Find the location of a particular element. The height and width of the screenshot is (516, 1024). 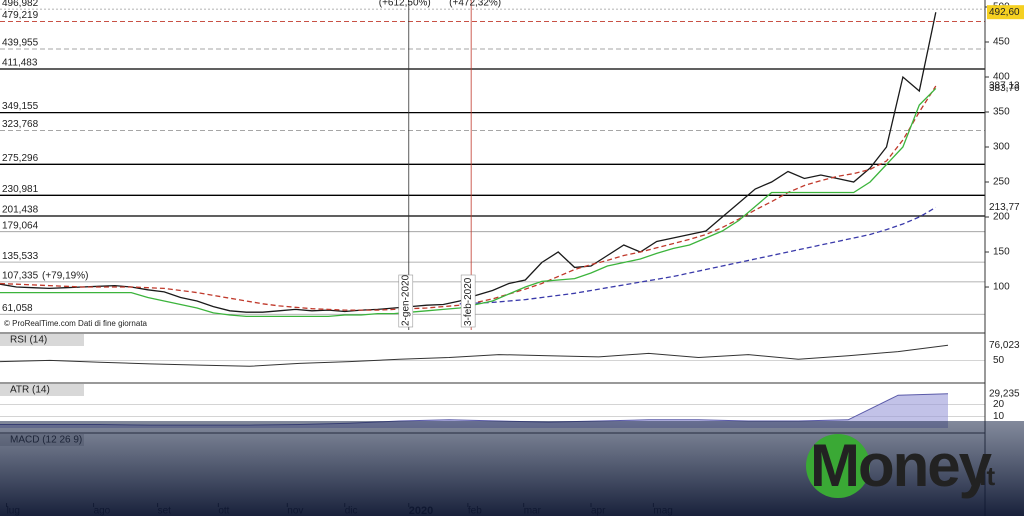

last-label-bg is located at coordinates (1005, 12).